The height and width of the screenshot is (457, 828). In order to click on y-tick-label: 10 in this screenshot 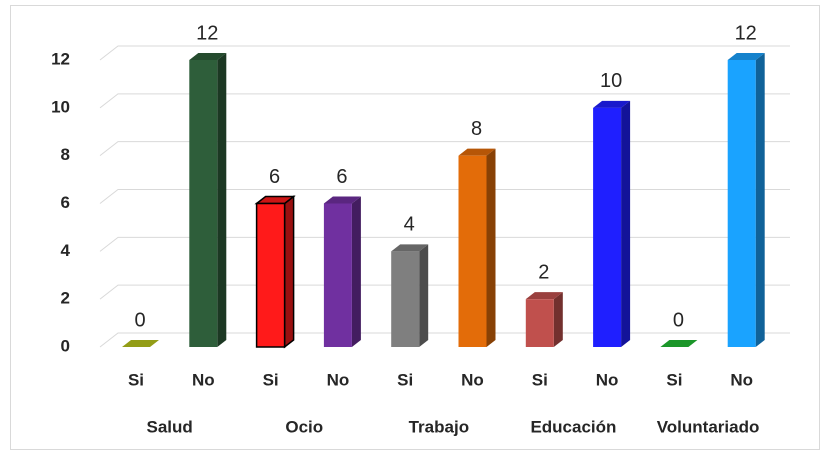, I will do `click(60, 106)`.